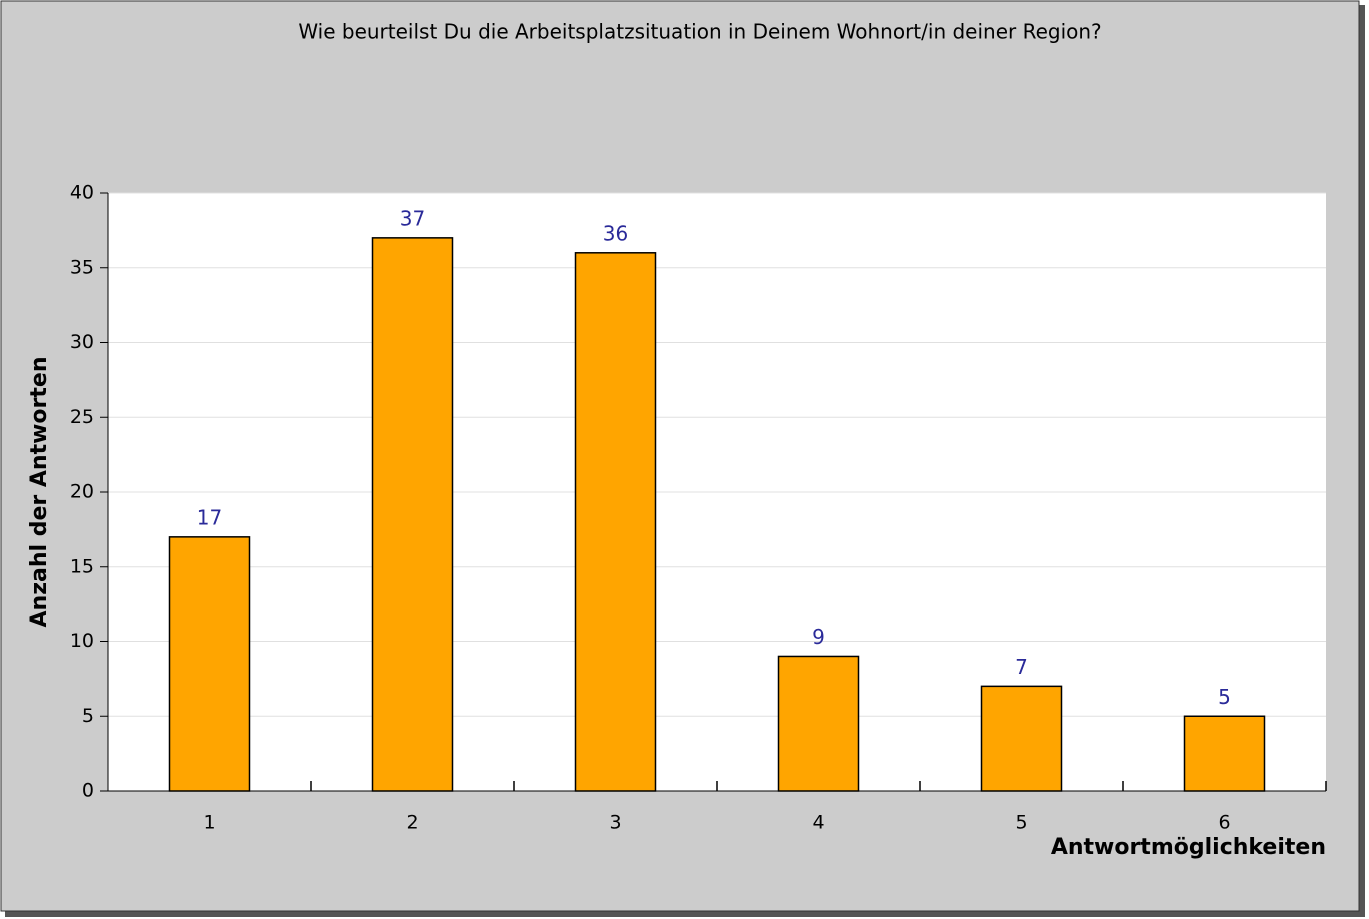 This screenshot has width=1369, height=919. Describe the element at coordinates (82, 267) in the screenshot. I see `y-tick-label: 35` at that location.